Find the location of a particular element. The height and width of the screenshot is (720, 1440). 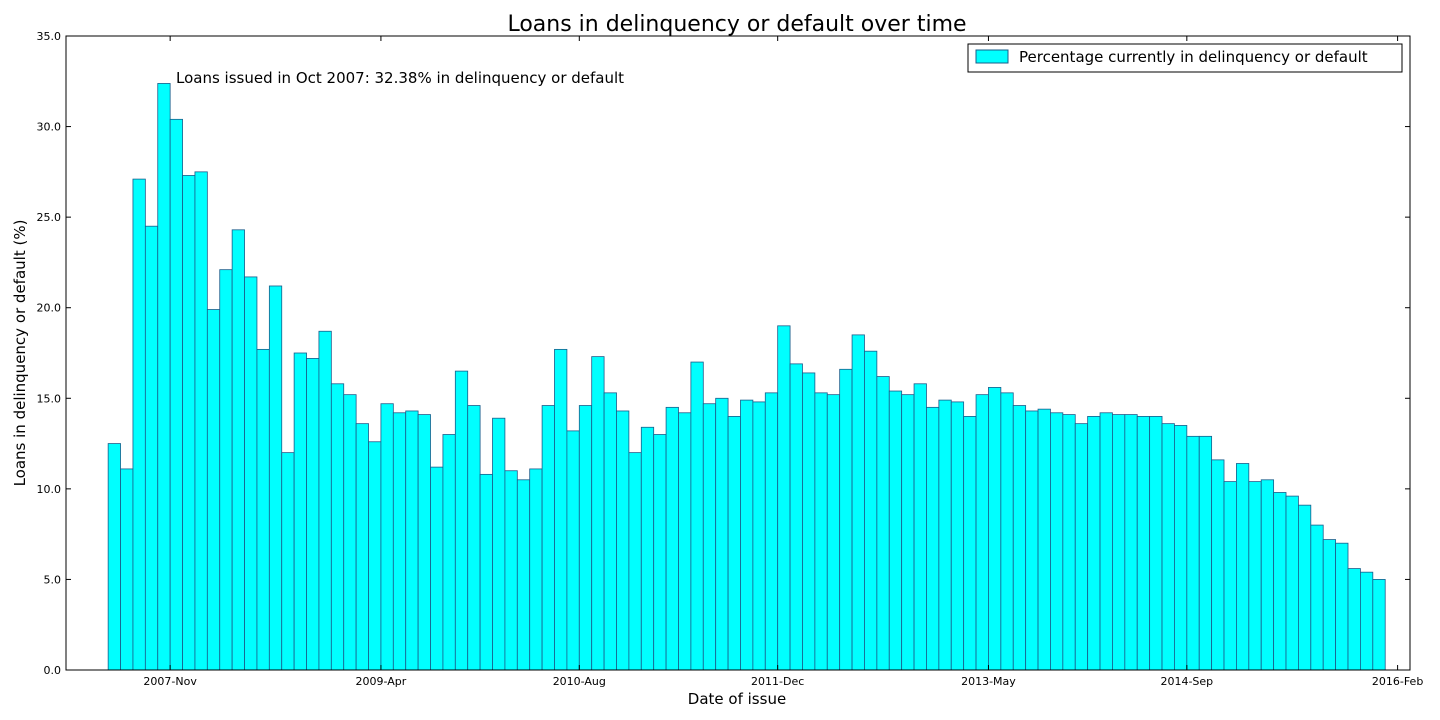

y-tick-label: 20.0 is located at coordinates (49, 308).